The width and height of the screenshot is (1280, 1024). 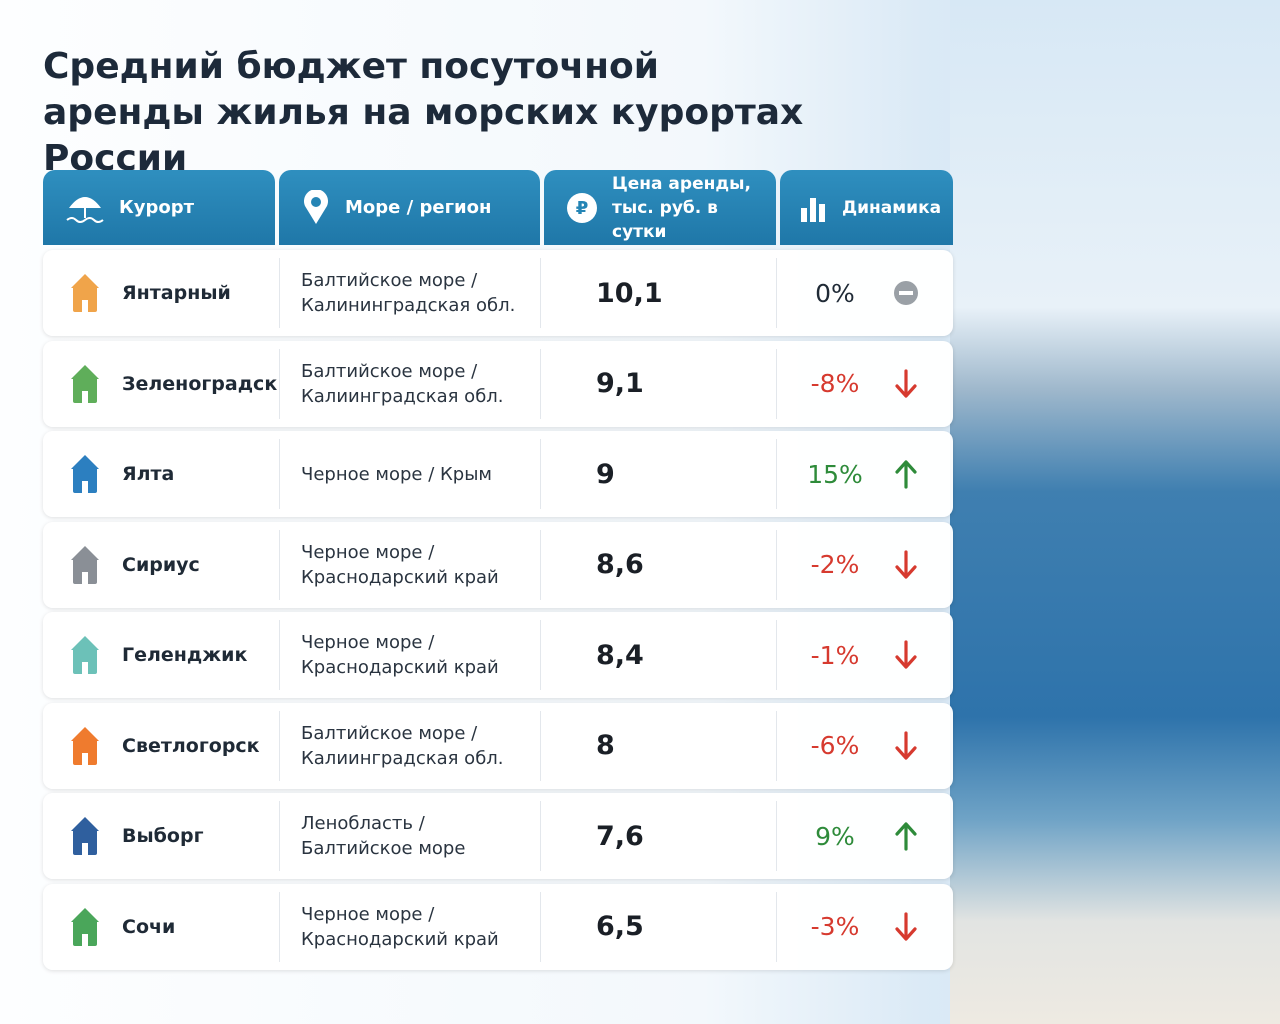 I want to click on price: 8,6, so click(x=620, y=564).